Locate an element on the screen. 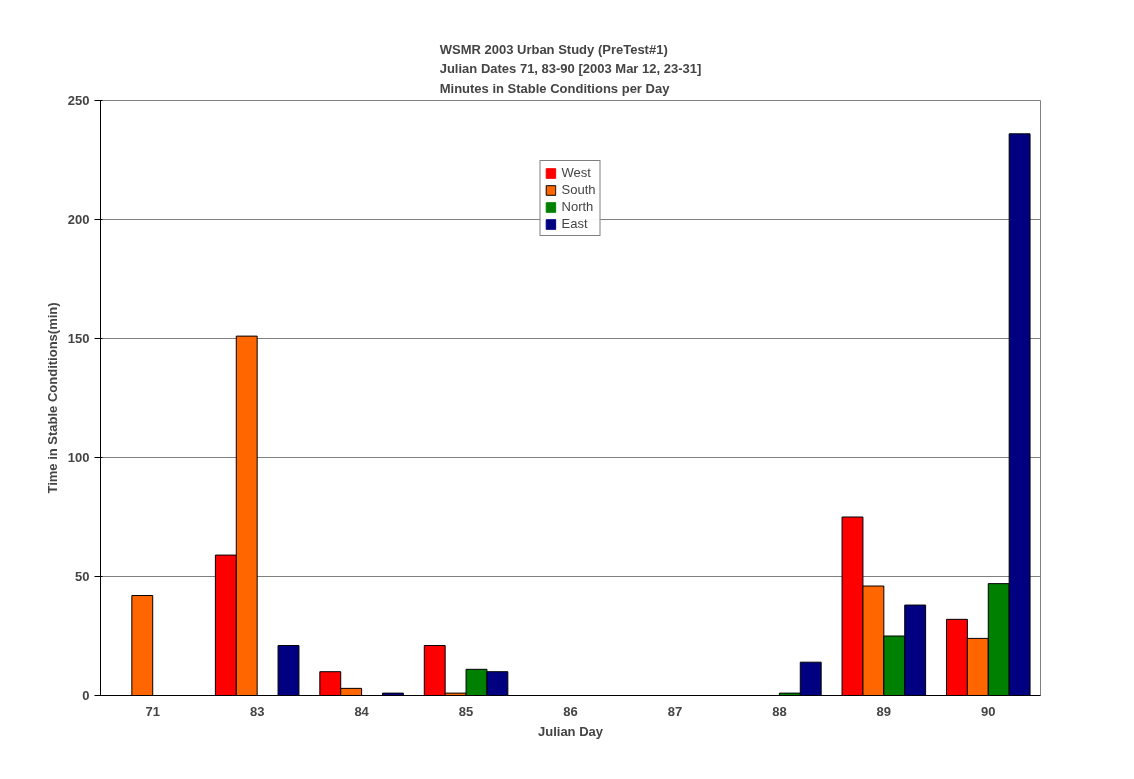  legend-label: West is located at coordinates (576, 172).